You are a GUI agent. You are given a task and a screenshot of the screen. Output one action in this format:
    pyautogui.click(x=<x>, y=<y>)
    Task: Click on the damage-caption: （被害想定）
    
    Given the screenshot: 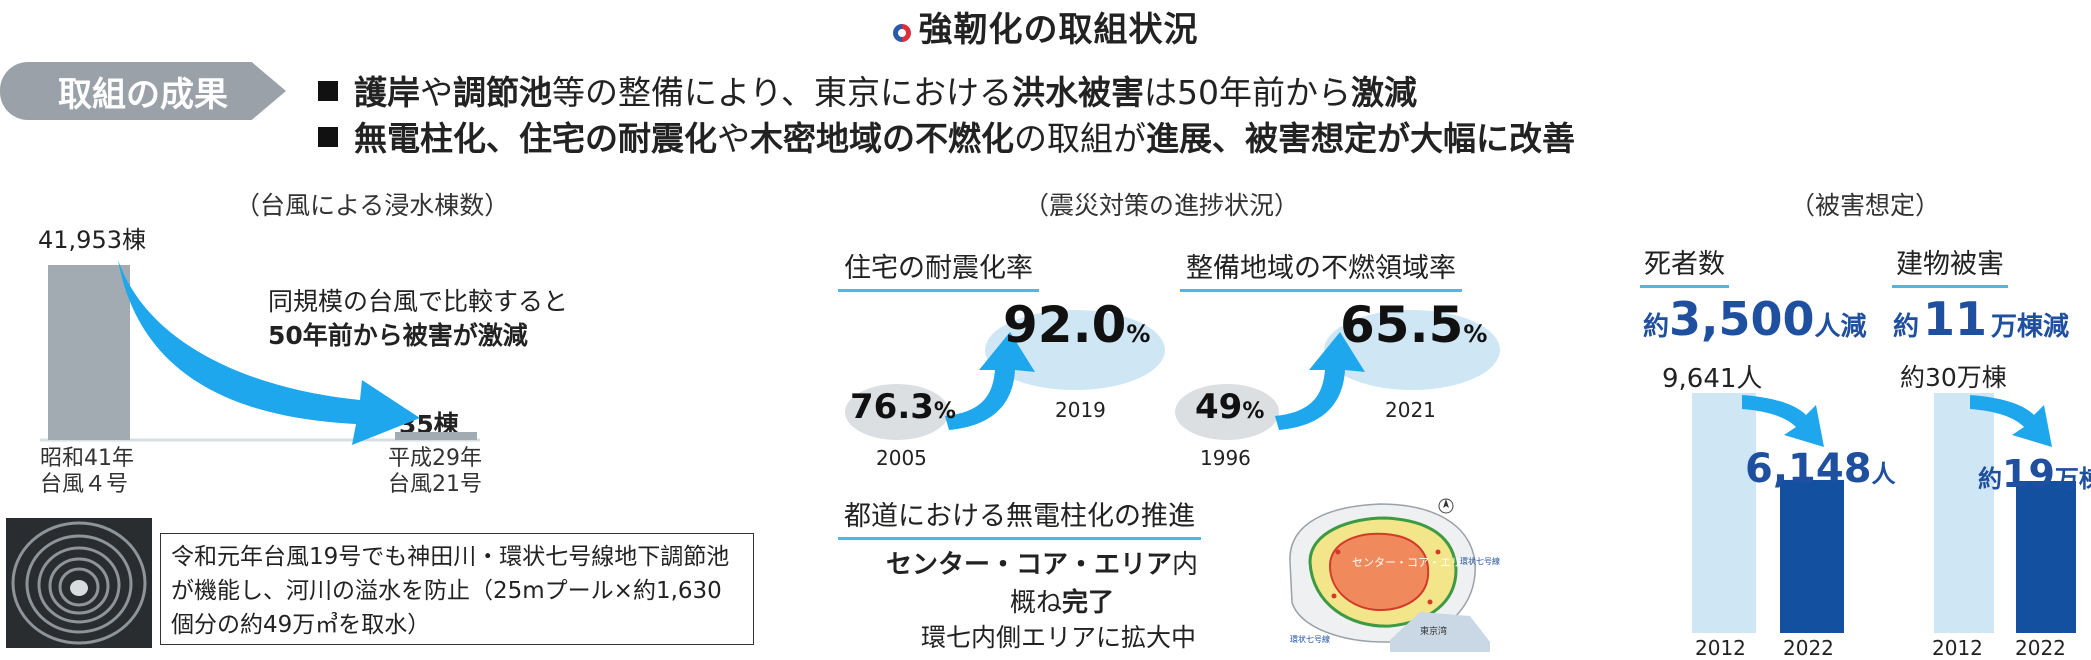 What is the action you would take?
    pyautogui.click(x=1865, y=205)
    